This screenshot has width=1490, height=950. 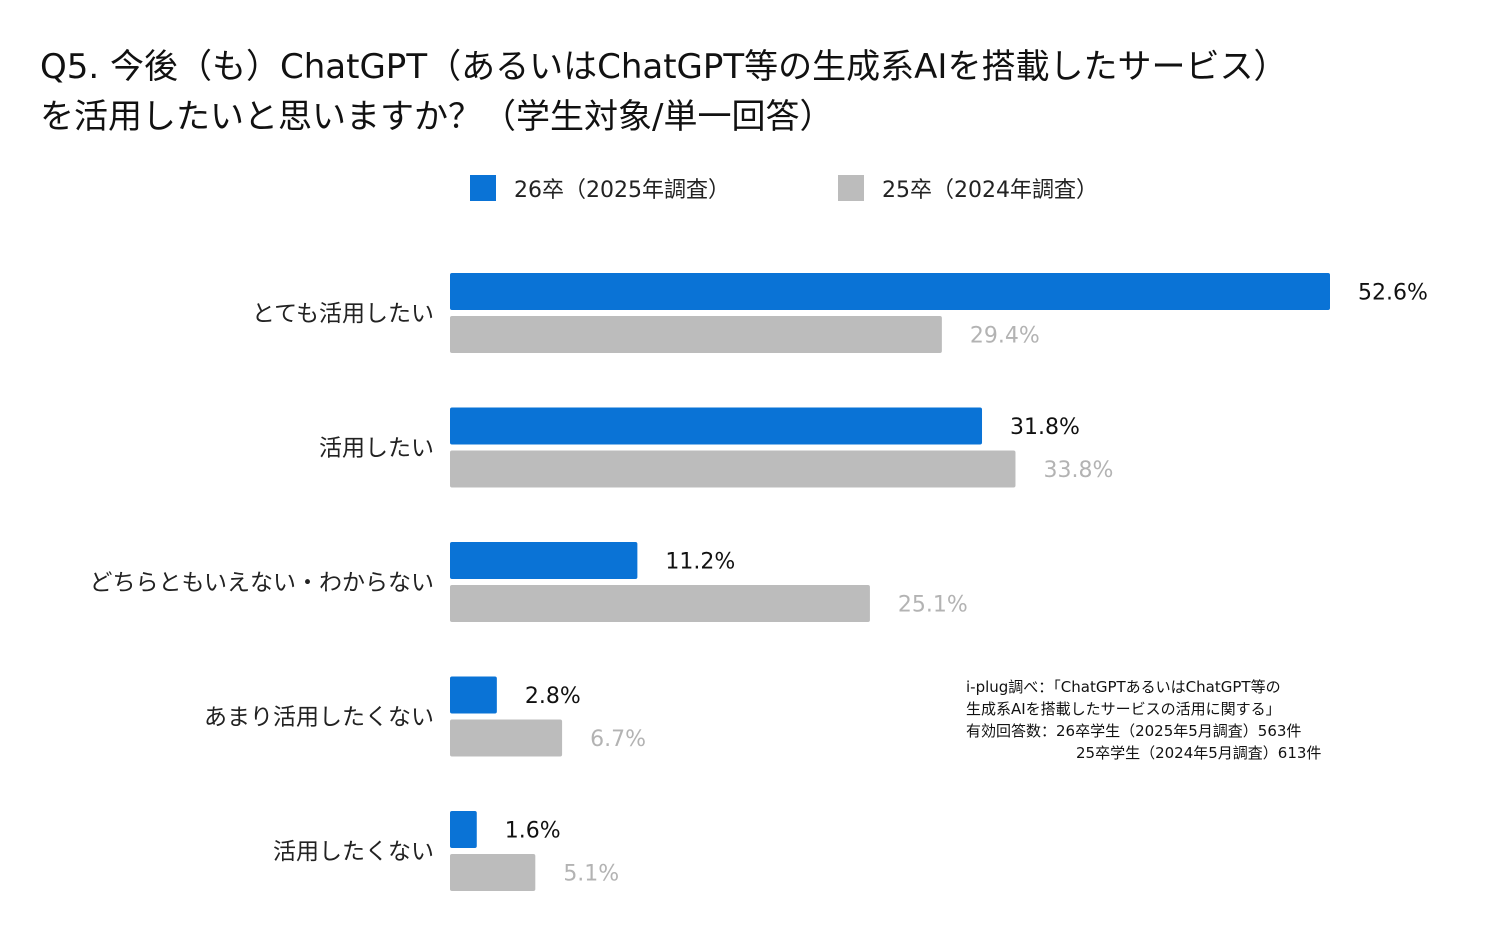 What do you see at coordinates (343, 314) in the screenshot?
I see `category-label: とても活用したい` at bounding box center [343, 314].